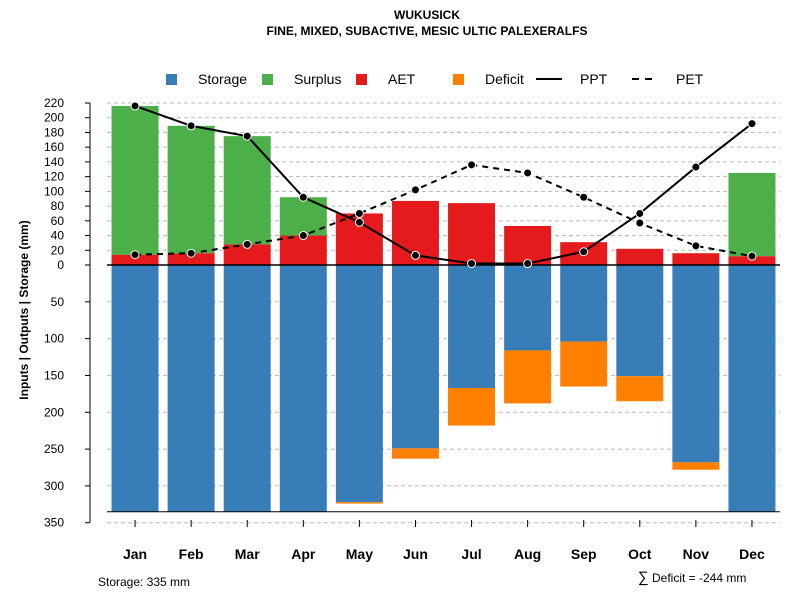 This screenshot has width=800, height=600. What do you see at coordinates (359, 554) in the screenshot?
I see `x-tick-label: May` at bounding box center [359, 554].